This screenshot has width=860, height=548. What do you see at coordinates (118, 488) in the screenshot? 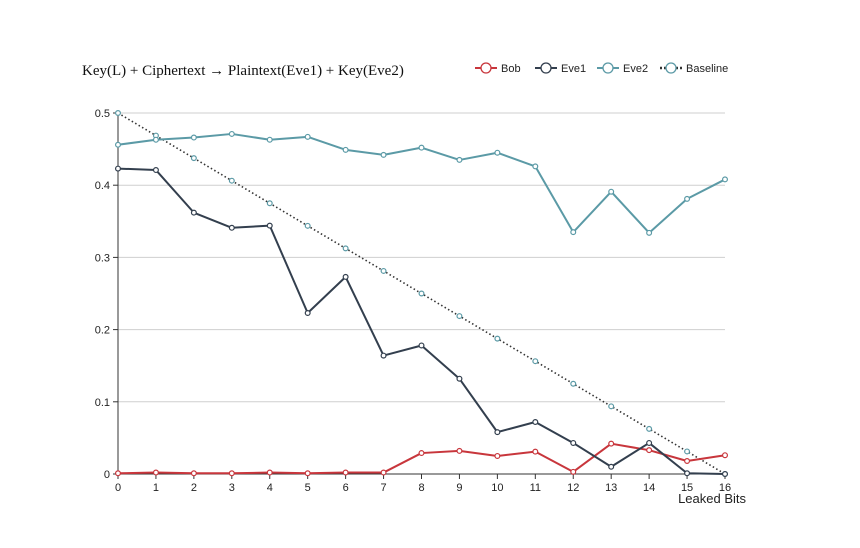
I see `x-tick-label: 0` at bounding box center [118, 488].